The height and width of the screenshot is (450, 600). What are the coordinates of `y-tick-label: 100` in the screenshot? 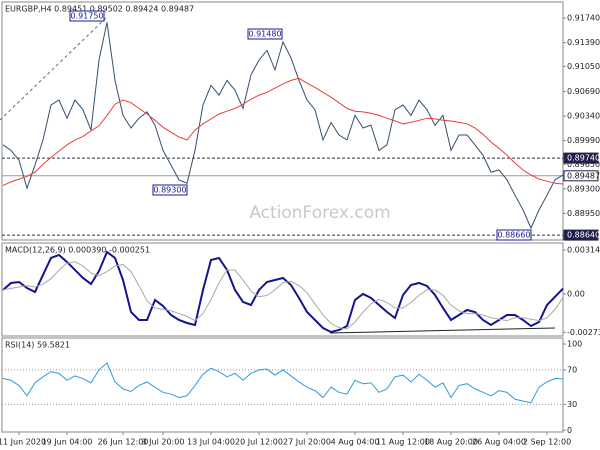 It's located at (574, 344).